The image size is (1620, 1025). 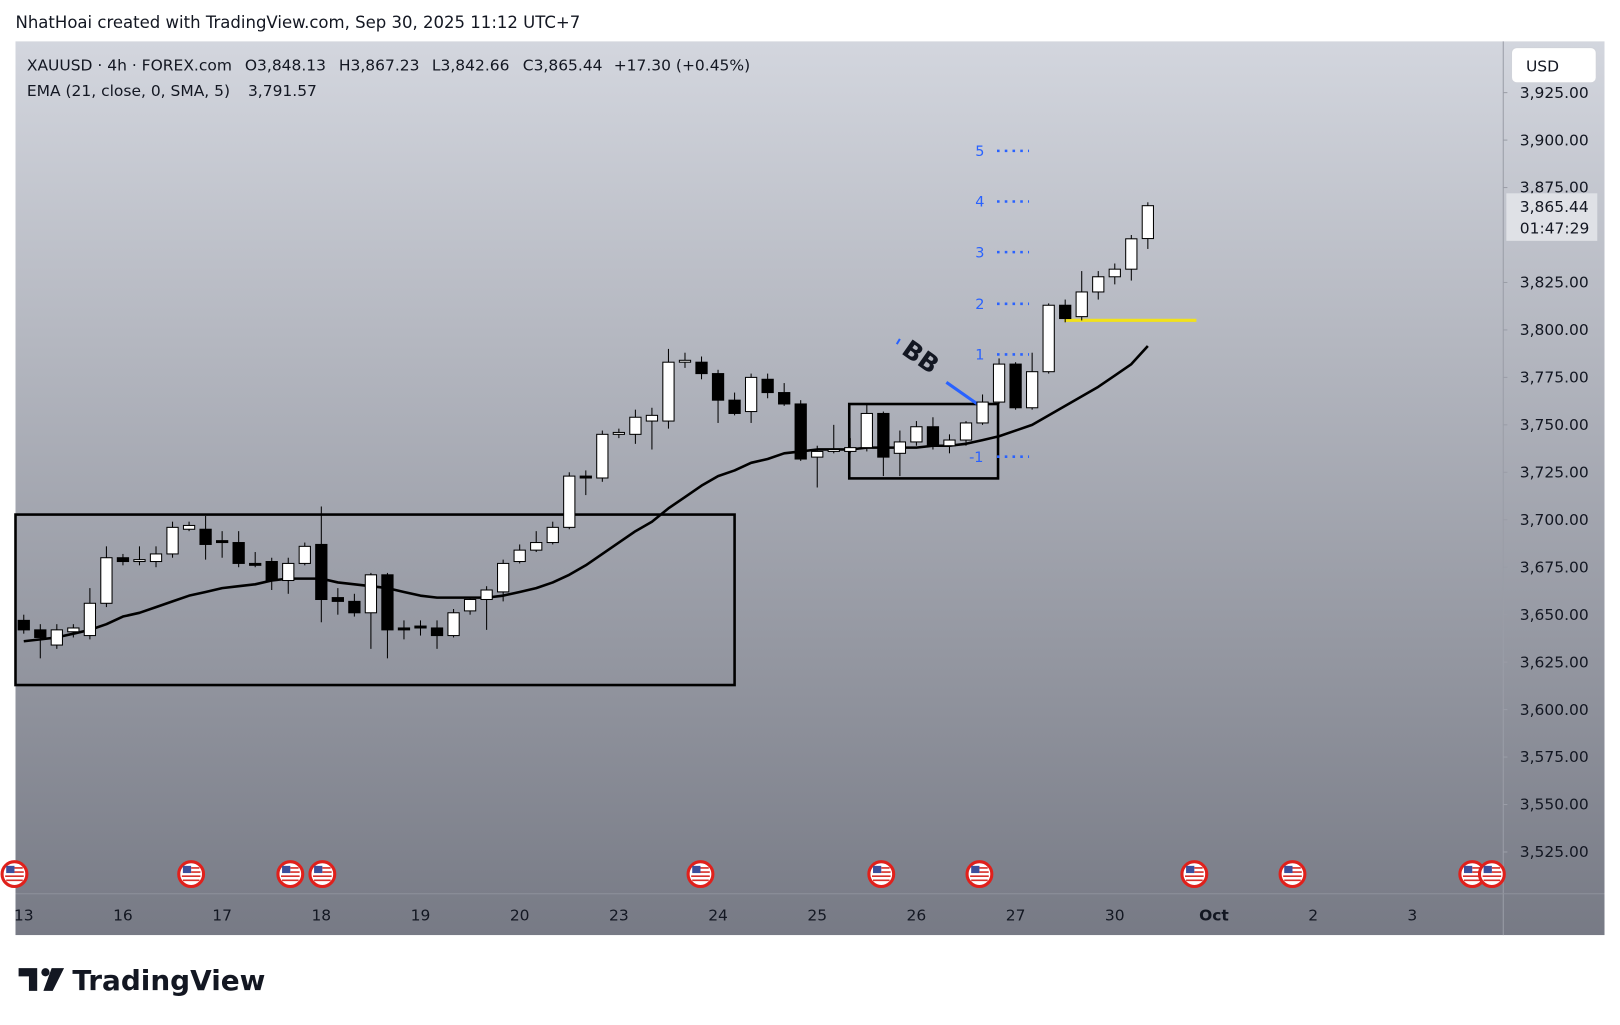 What do you see at coordinates (979, 305) in the screenshot?
I see `fib-label: 2` at bounding box center [979, 305].